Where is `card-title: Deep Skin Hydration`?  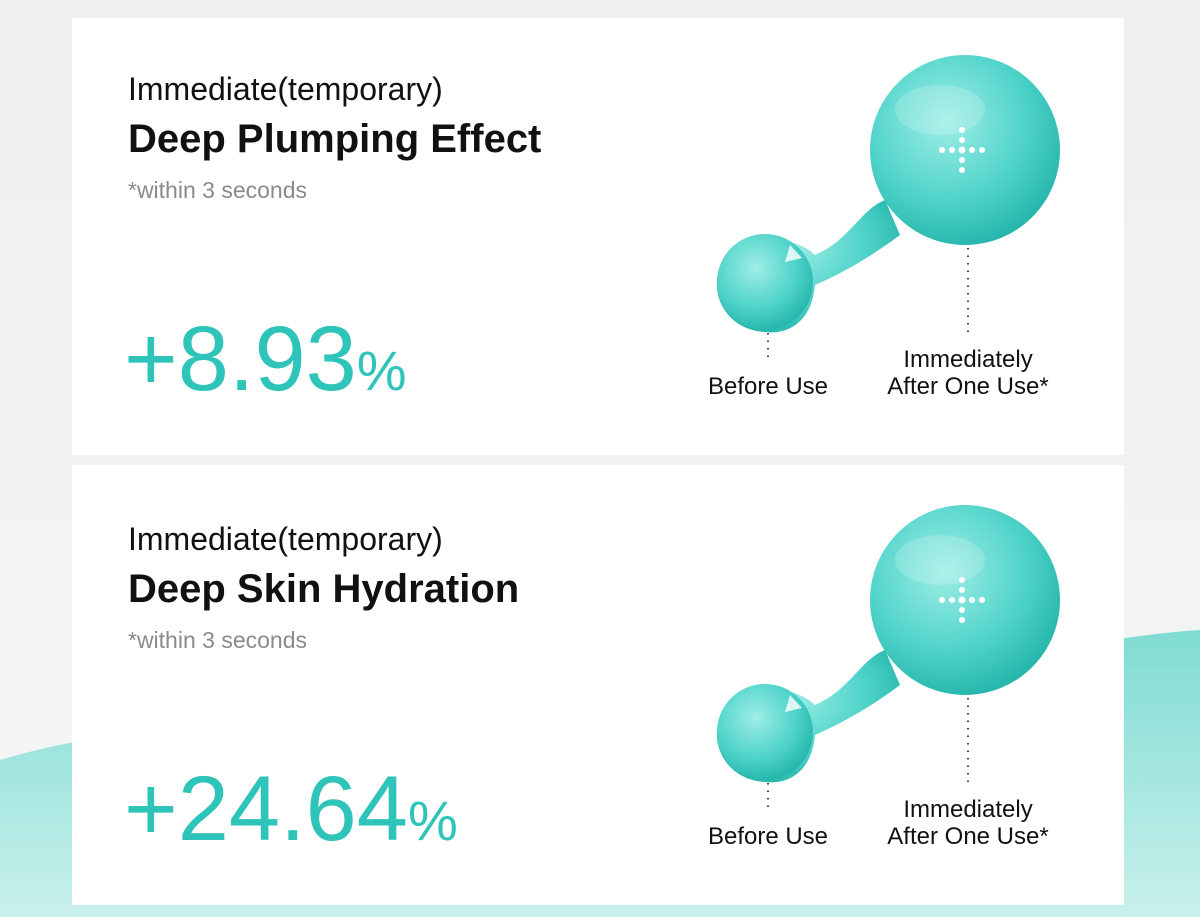
card-title: Deep Skin Hydration is located at coordinates (323, 589).